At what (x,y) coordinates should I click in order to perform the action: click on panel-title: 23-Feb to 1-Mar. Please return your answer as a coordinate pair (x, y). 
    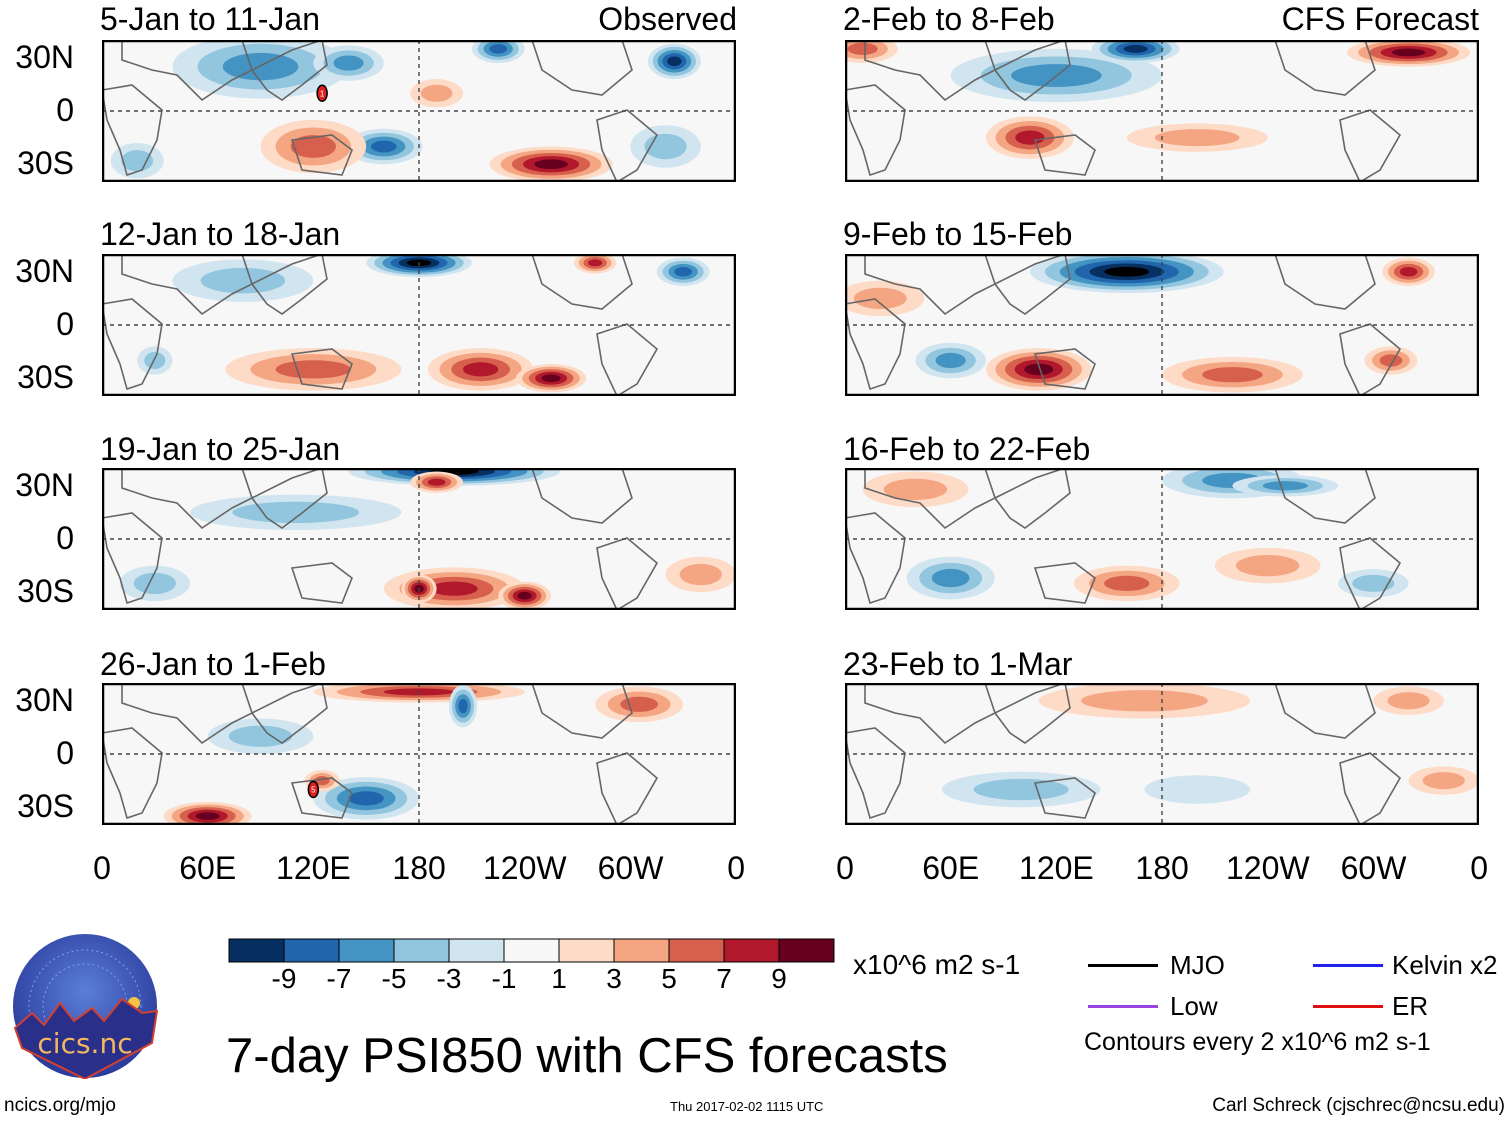
    Looking at the image, I should click on (958, 664).